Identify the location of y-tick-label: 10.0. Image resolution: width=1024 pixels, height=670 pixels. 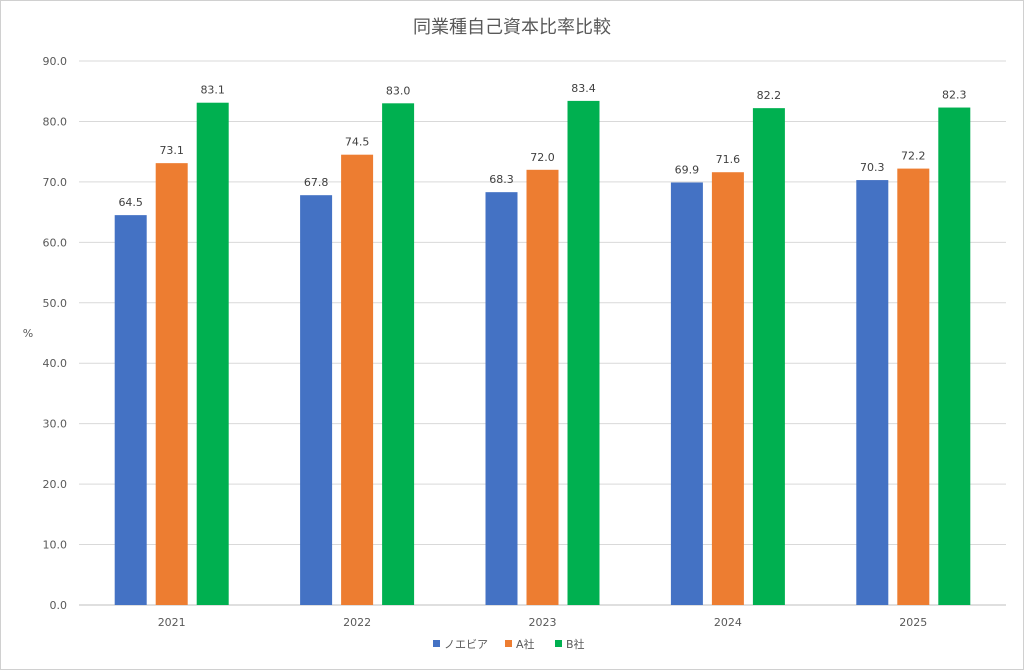
(55, 545).